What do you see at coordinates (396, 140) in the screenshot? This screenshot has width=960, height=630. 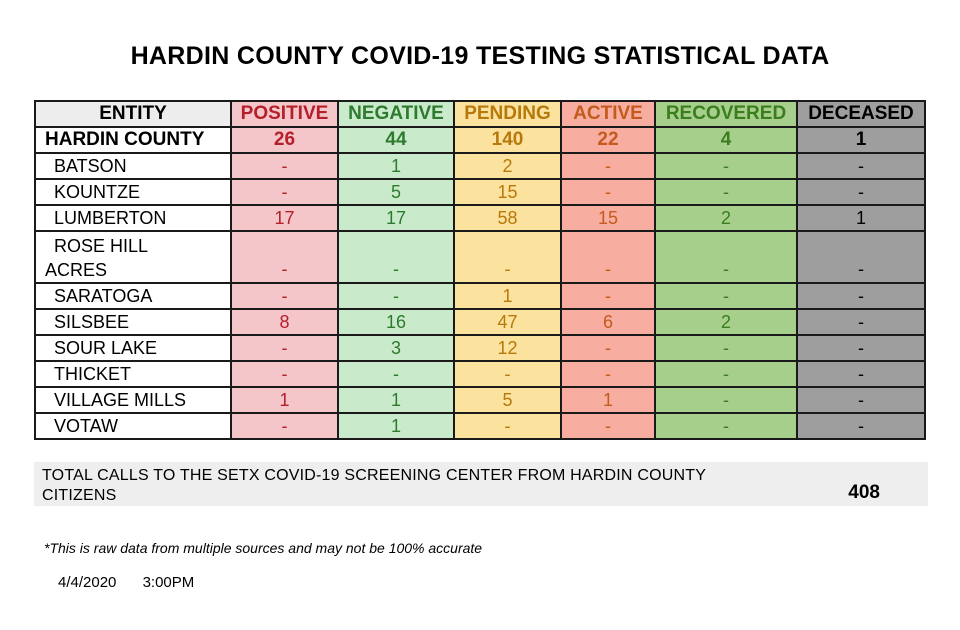 I see `county-negative: 44` at bounding box center [396, 140].